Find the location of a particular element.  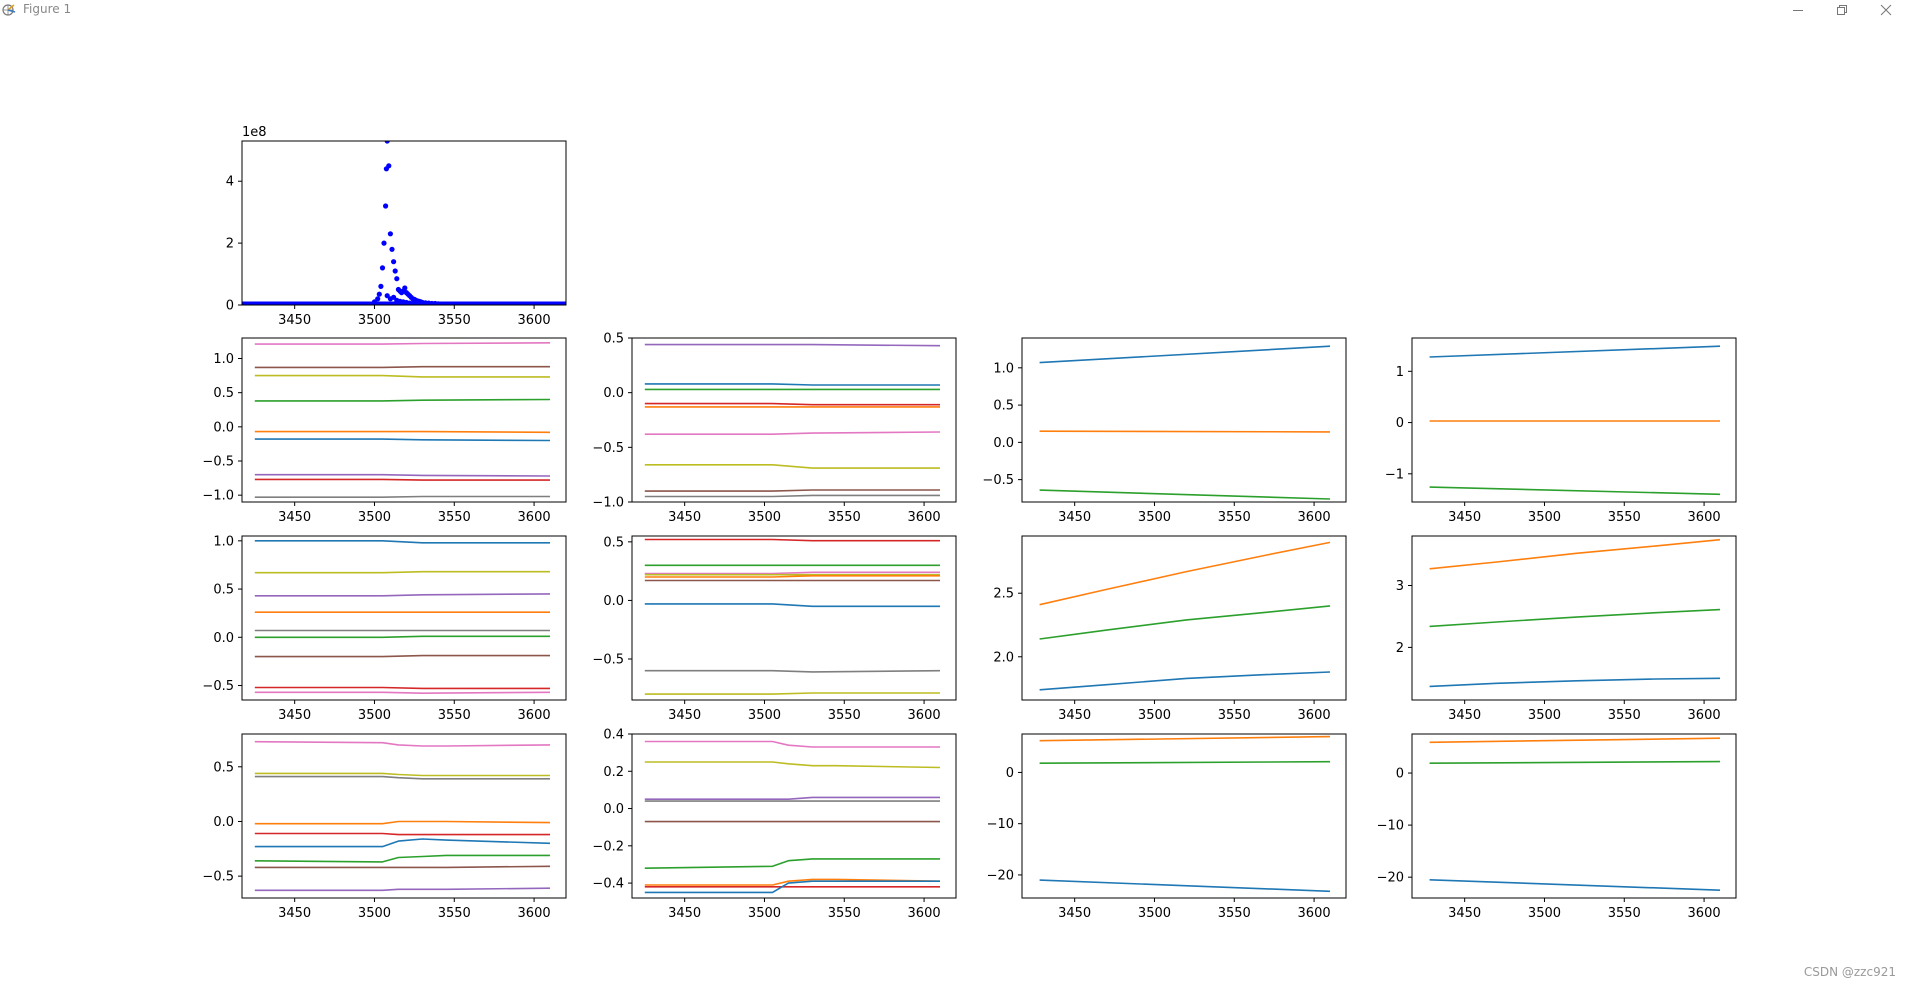

subplot-p9: 3450 3500 3550 3600 −0.5 0.0 0.5 is located at coordinates (384, 827).